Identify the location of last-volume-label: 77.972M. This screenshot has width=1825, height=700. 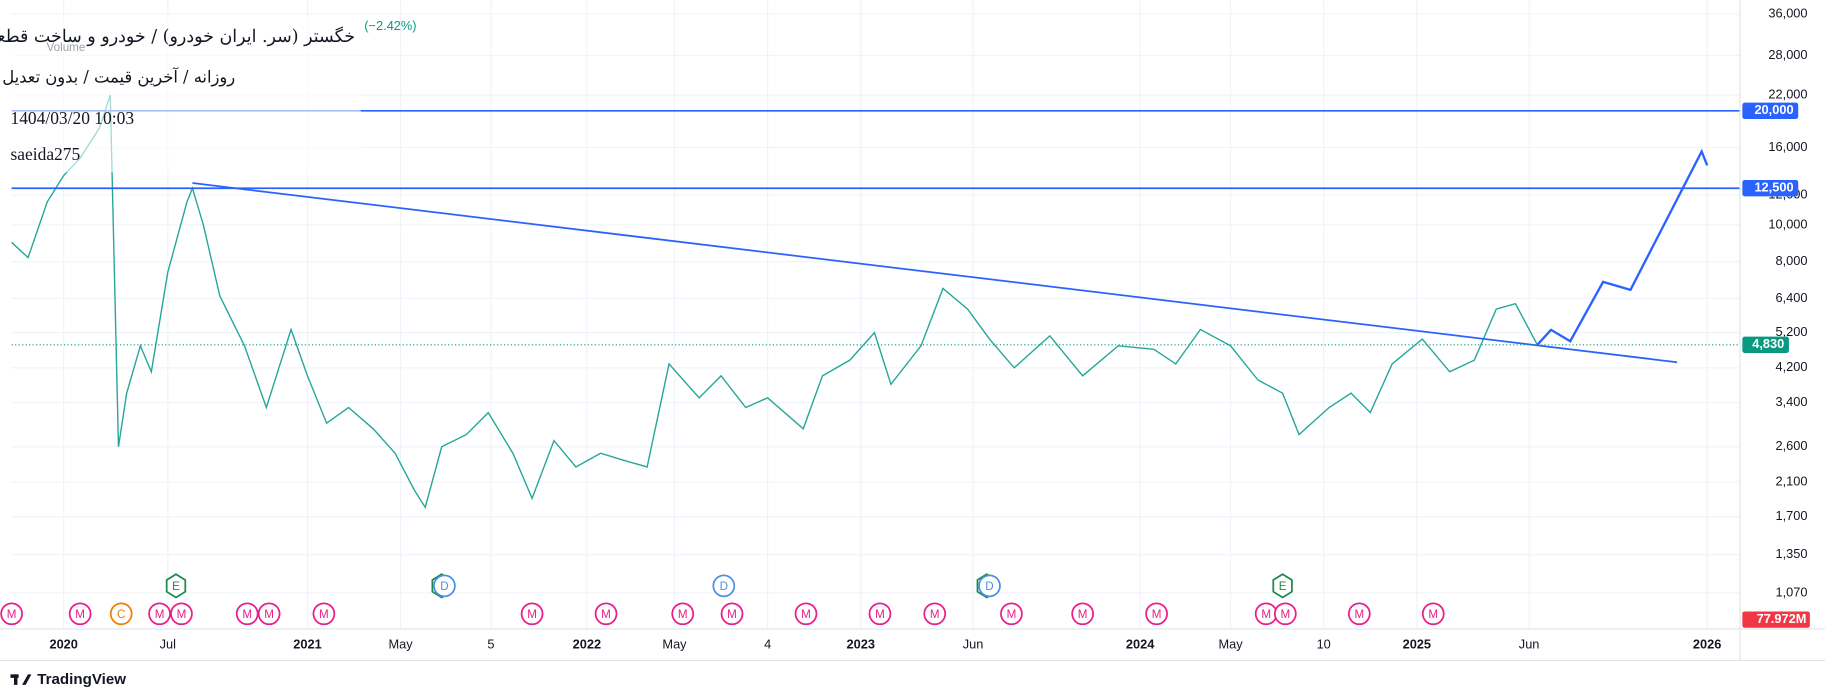
(1782, 618).